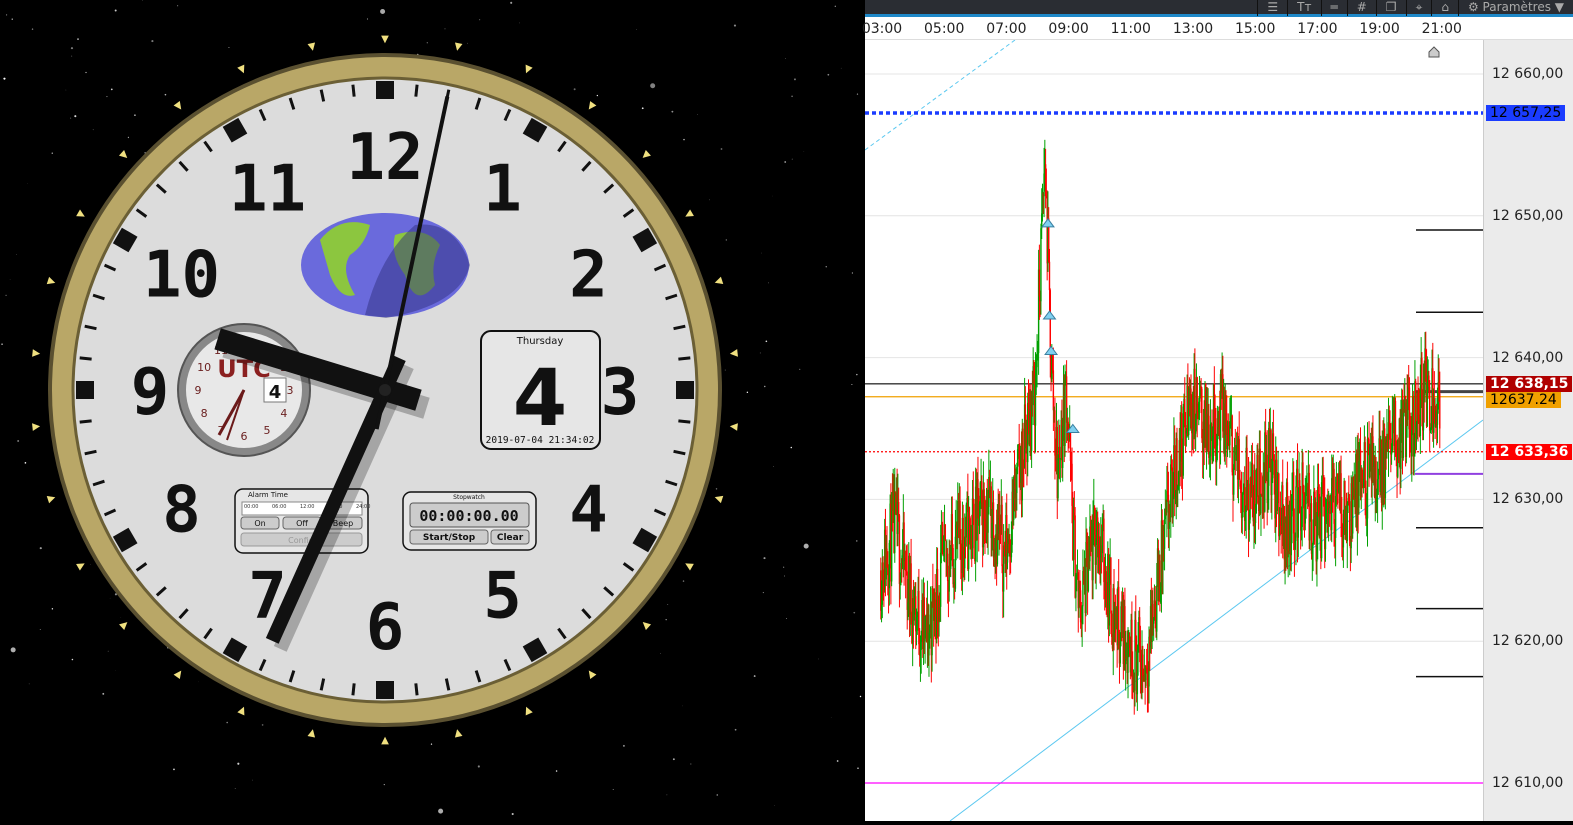 This screenshot has height=825, width=1573. Describe the element at coordinates (268, 495) in the screenshot. I see `alarm-title: Alarm Time` at that location.